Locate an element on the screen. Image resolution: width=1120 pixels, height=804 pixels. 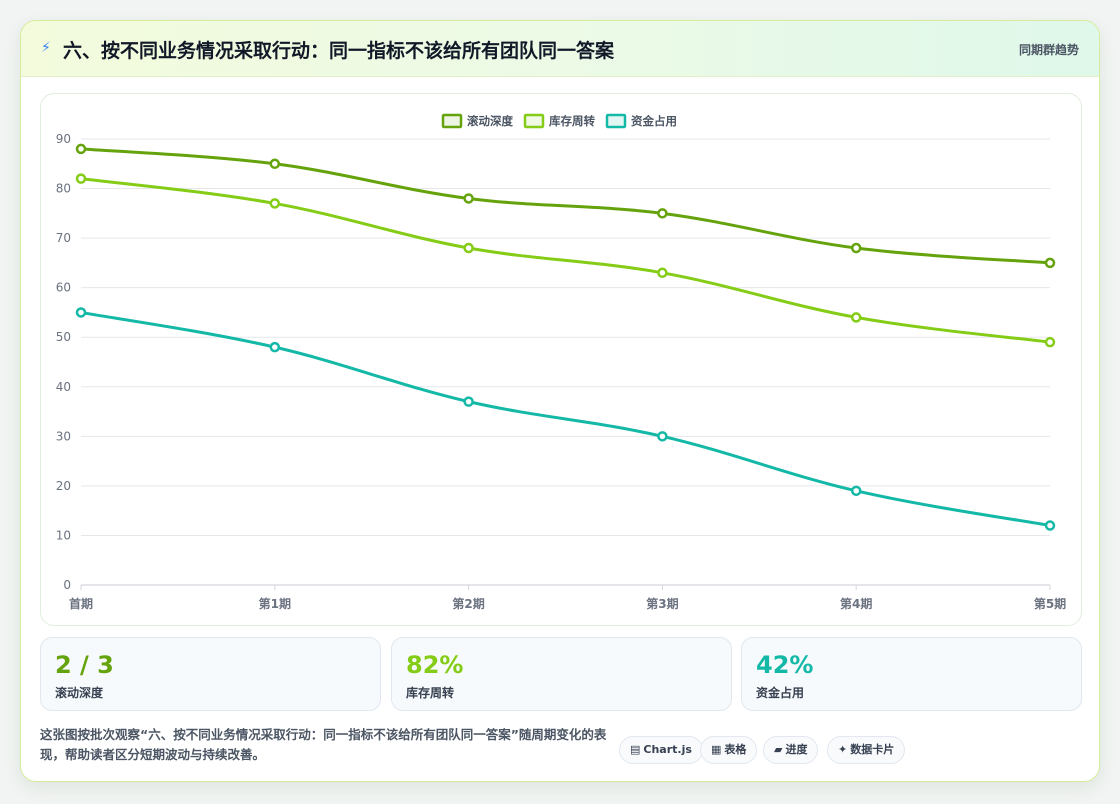
page-title: 六、按不同业务情况采取行动：同一指标不该给所有团队同一答案 is located at coordinates (339, 51).